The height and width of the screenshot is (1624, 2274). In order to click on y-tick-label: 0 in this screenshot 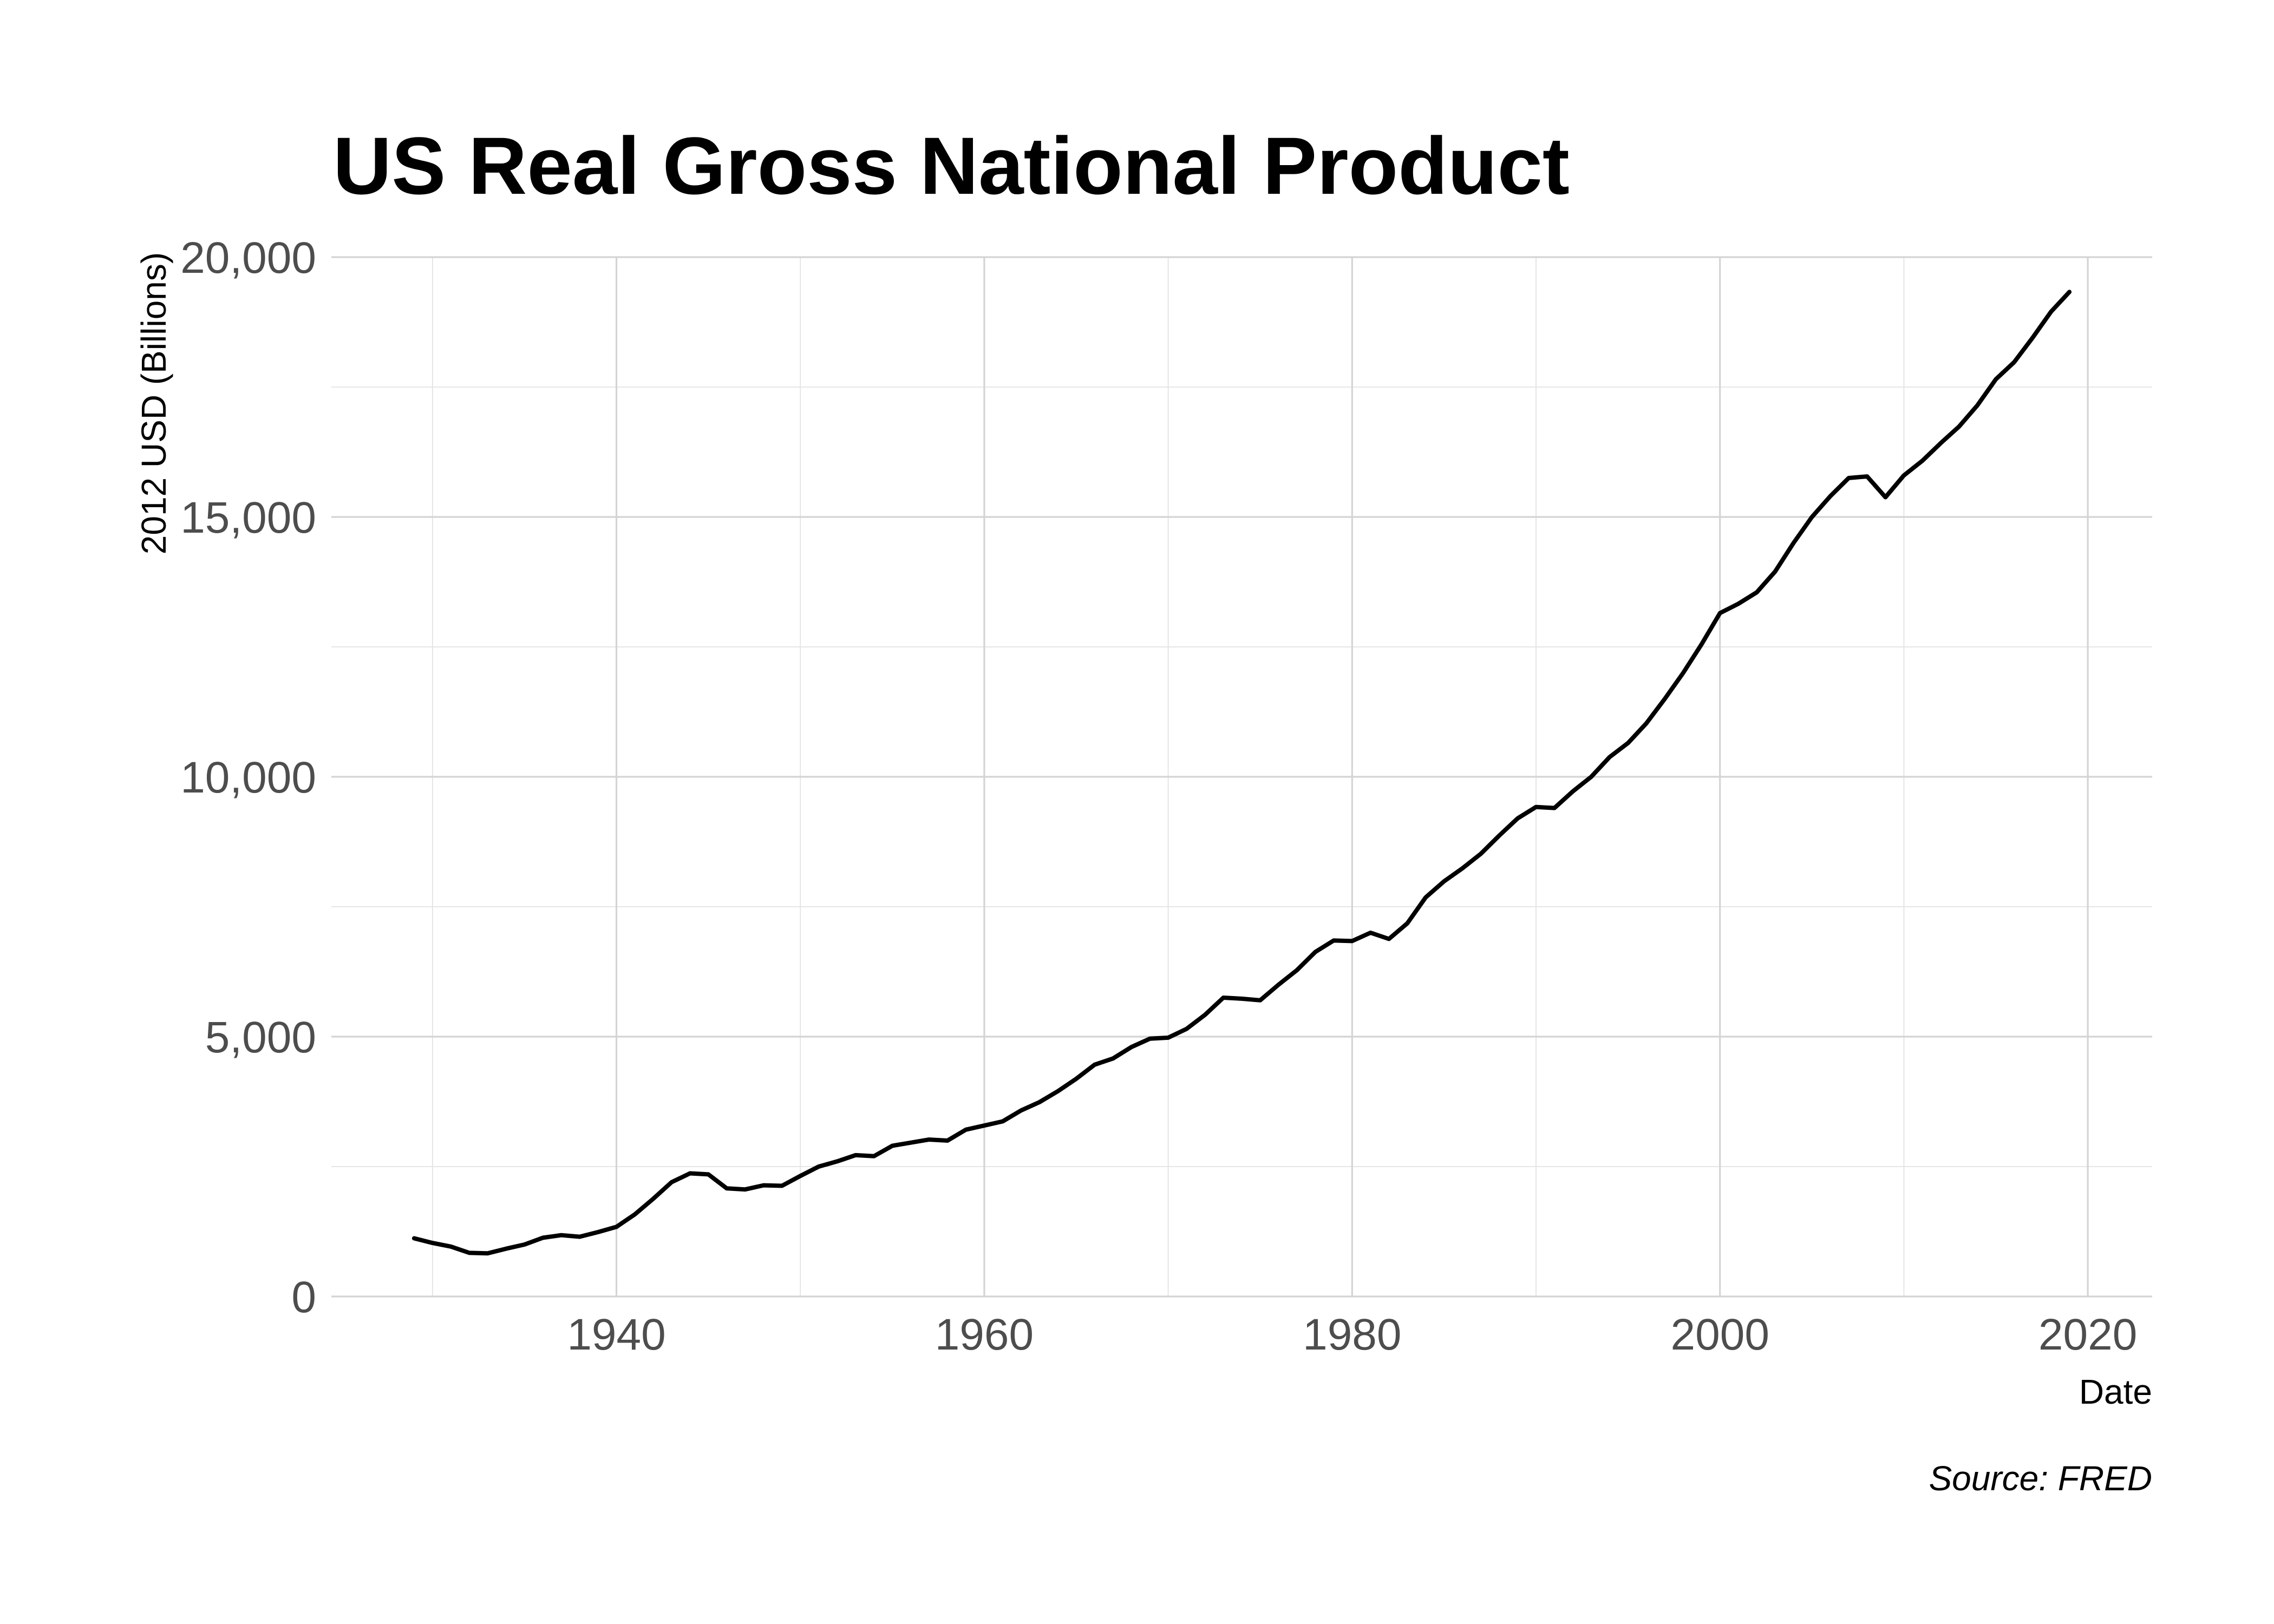, I will do `click(304, 1297)`.